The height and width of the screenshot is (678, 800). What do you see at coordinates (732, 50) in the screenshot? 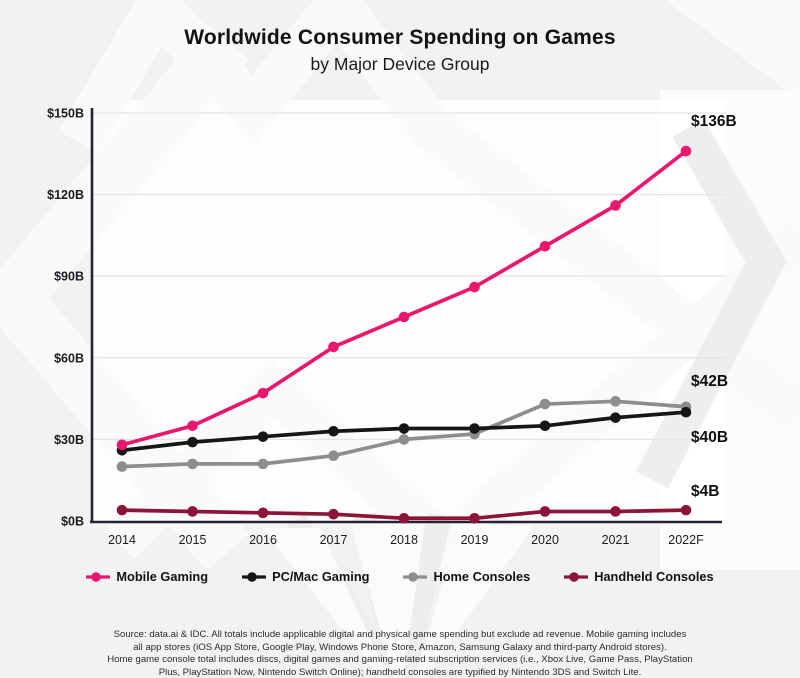
I see `corner-facet` at bounding box center [732, 50].